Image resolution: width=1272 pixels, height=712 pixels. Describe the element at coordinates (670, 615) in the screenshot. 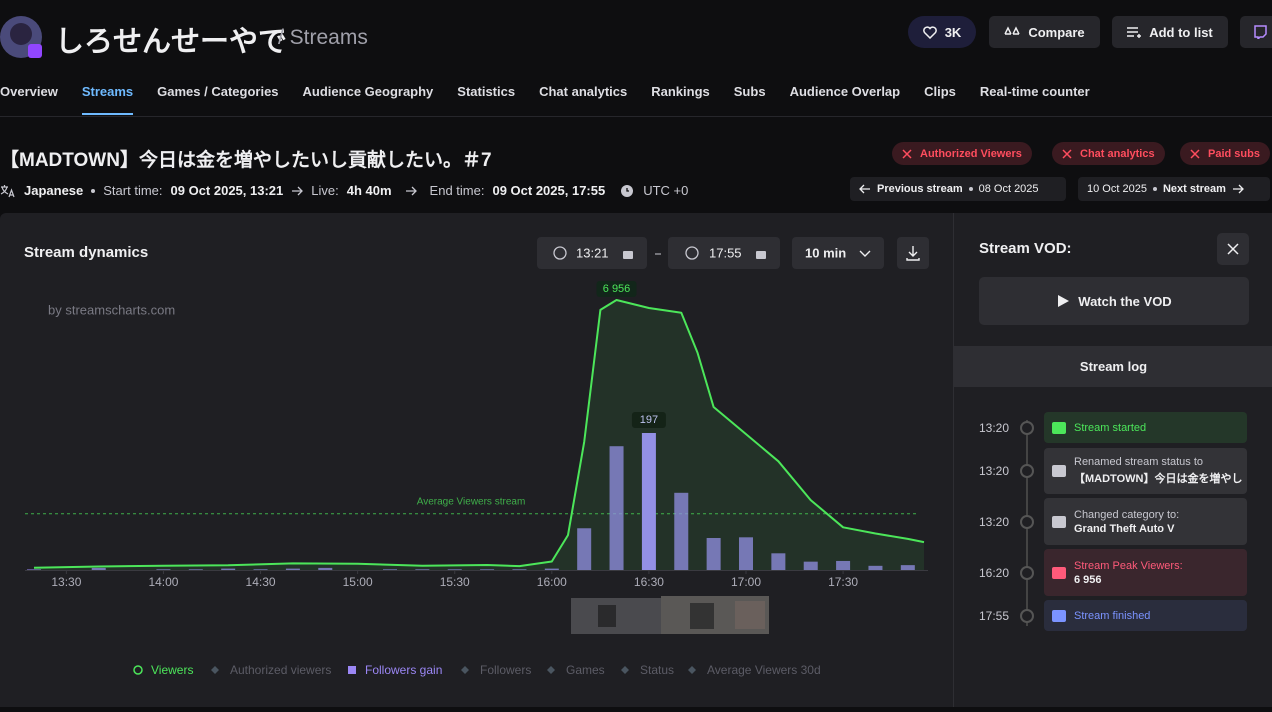

I see `thumbnails` at that location.